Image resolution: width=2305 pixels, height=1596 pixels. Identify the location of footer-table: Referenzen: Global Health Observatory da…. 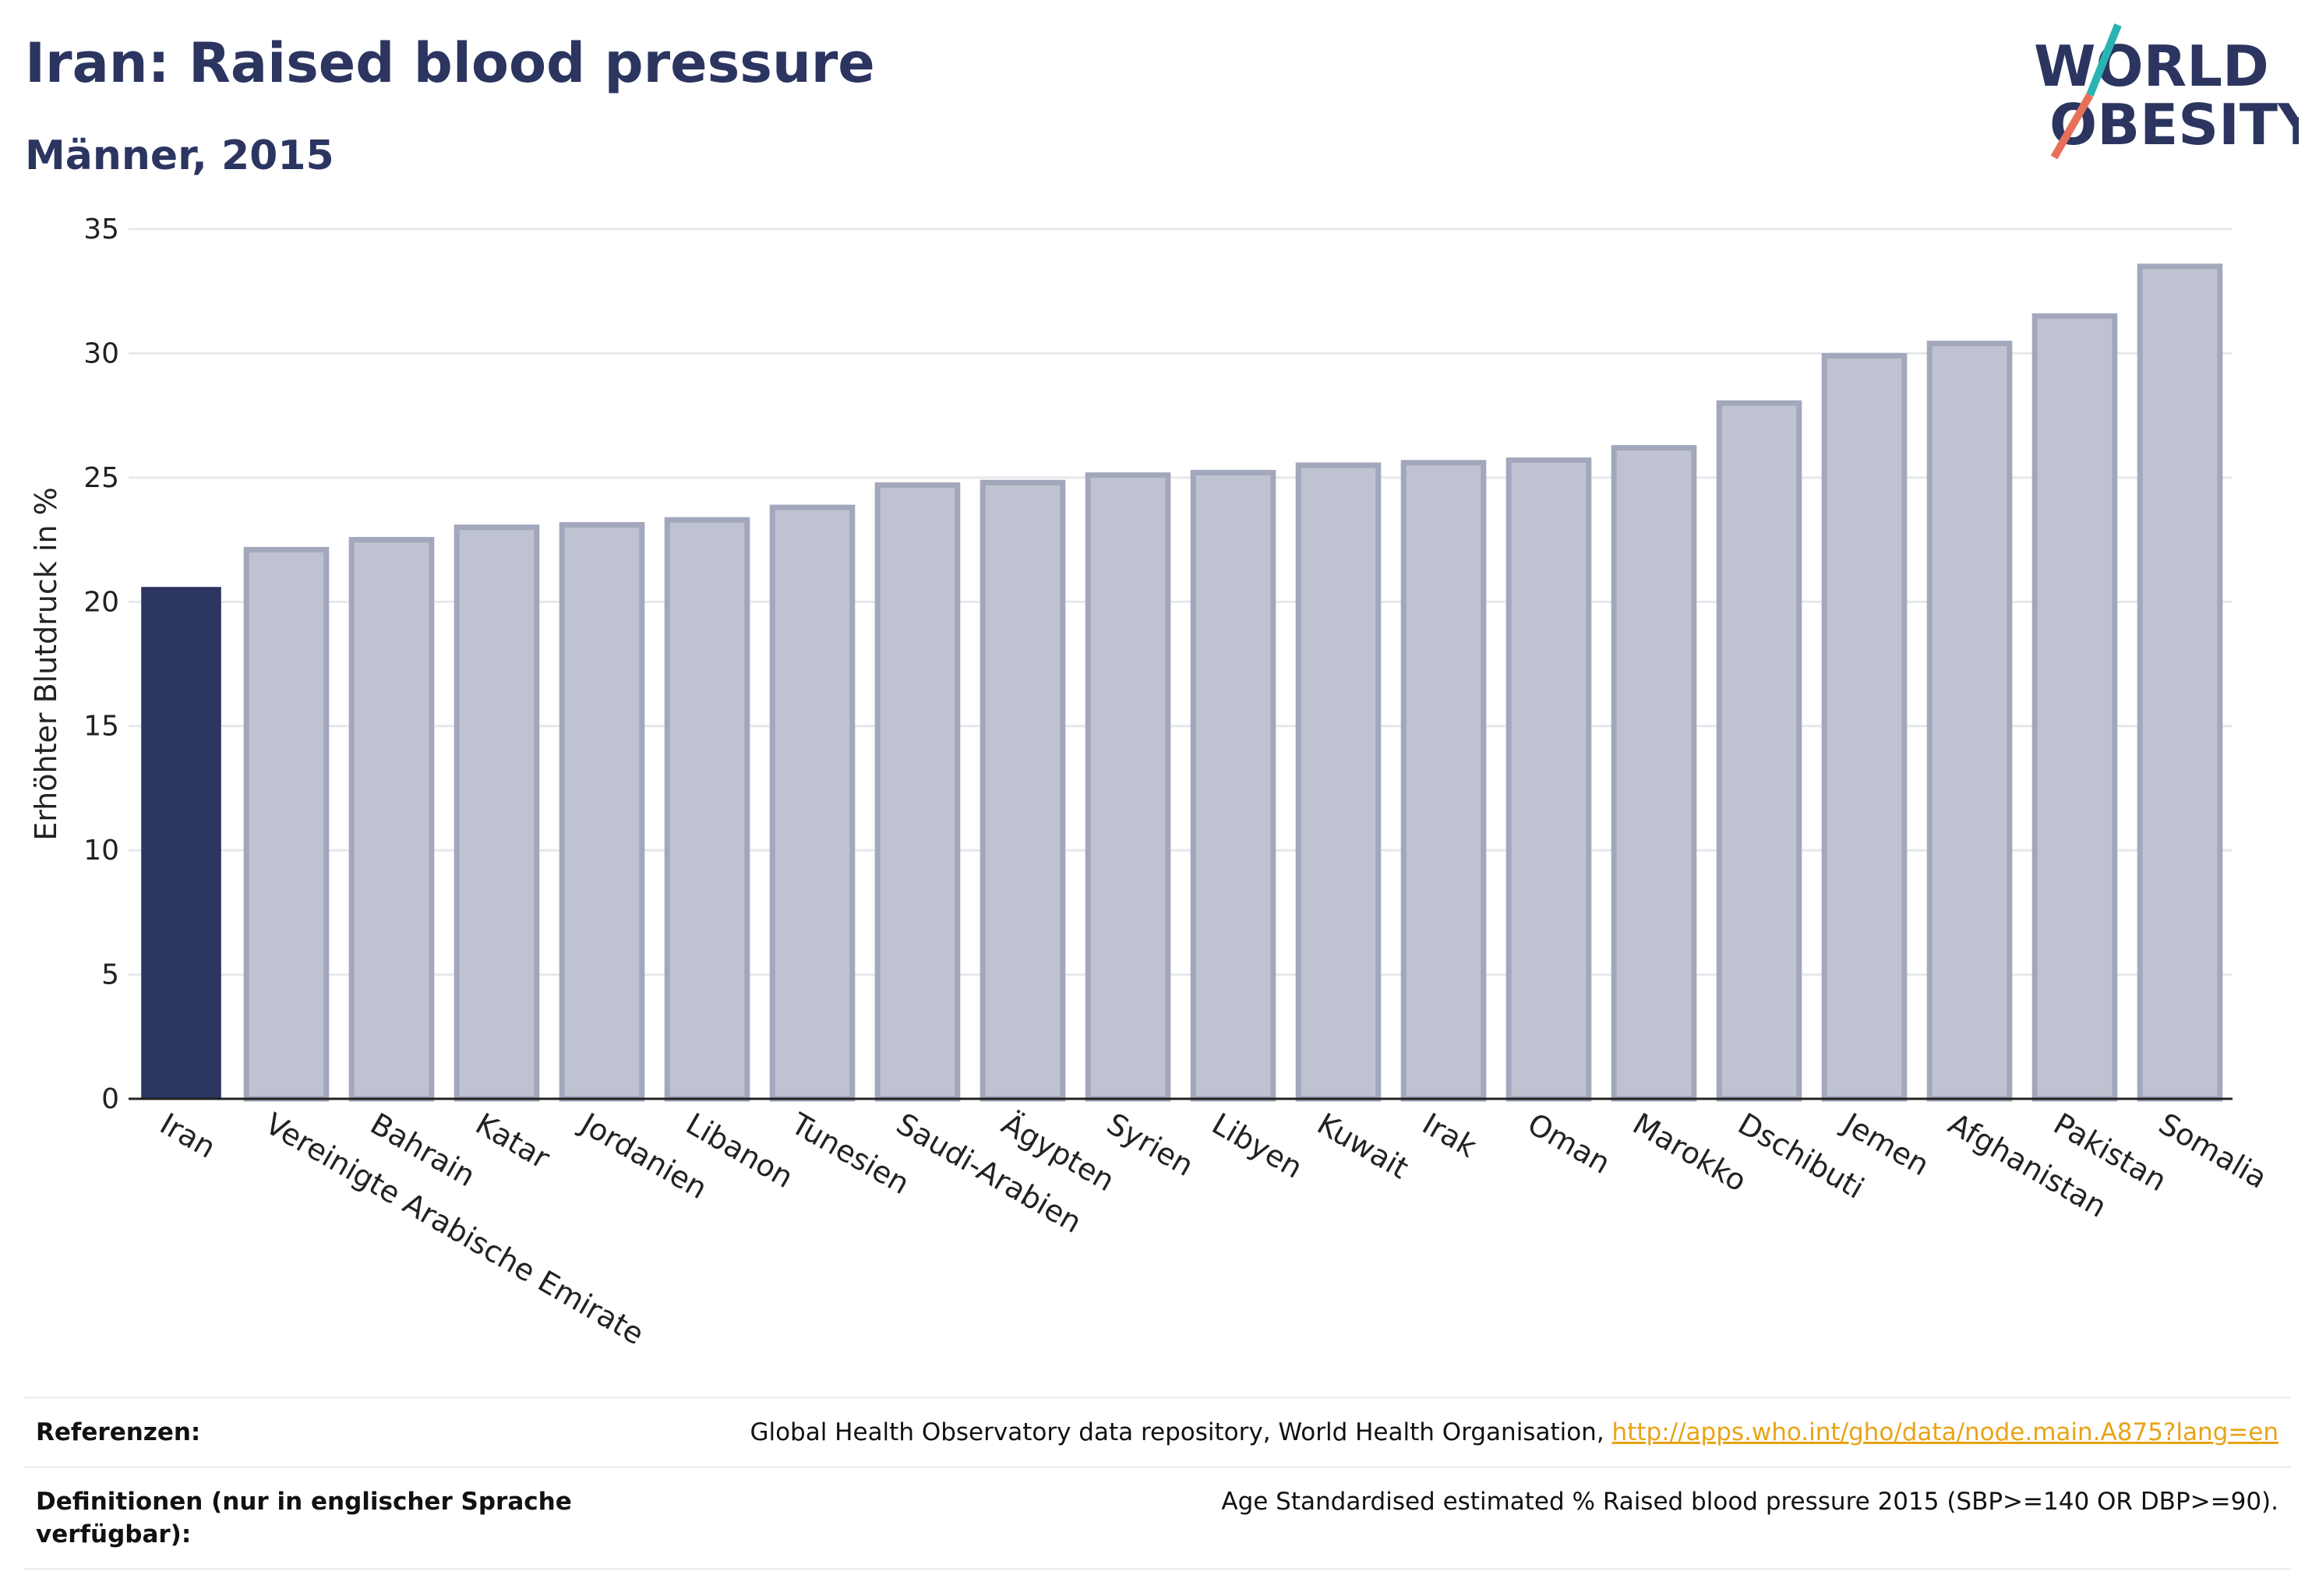
(1157, 1483).